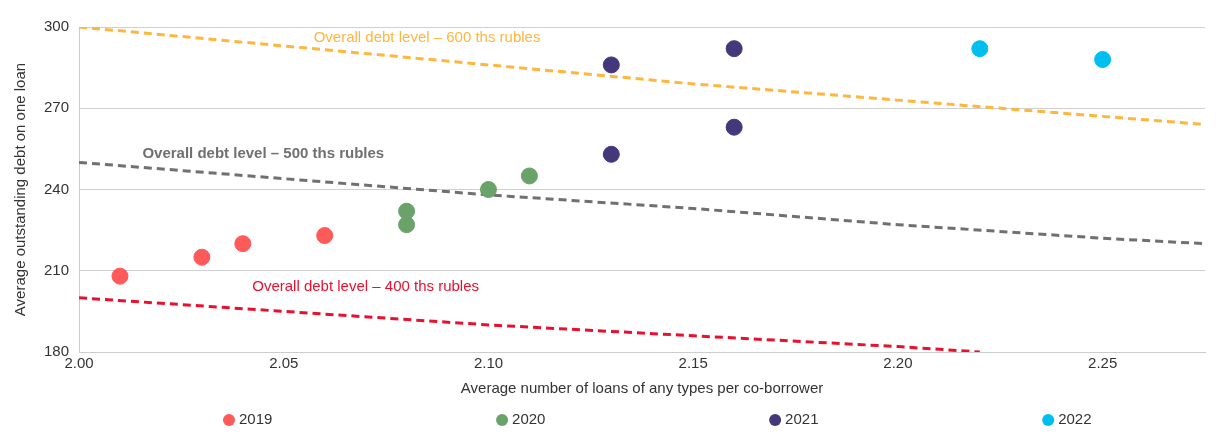 The width and height of the screenshot is (1222, 442). I want to click on x-tick-label: 2.05, so click(284, 363).